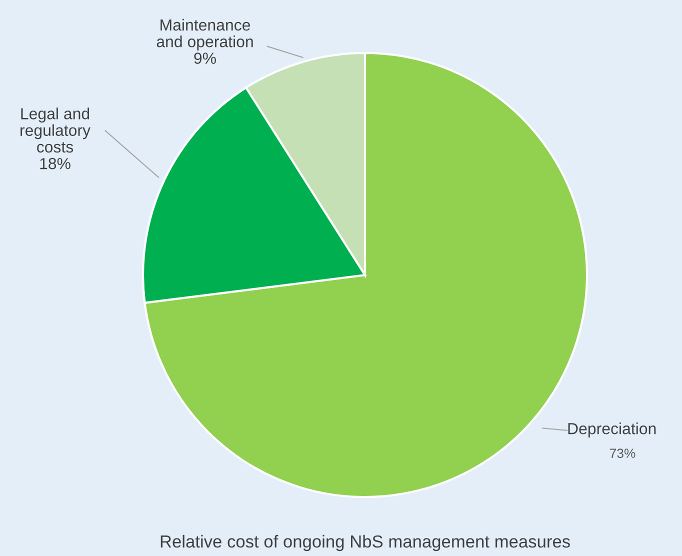 The image size is (682, 556). What do you see at coordinates (55, 164) in the screenshot?
I see `data-label: 18%` at bounding box center [55, 164].